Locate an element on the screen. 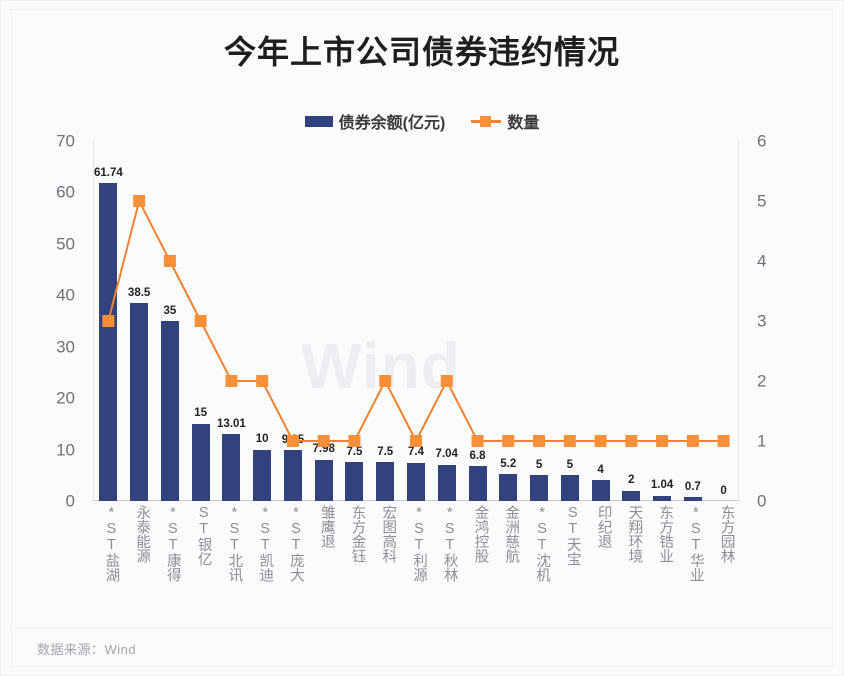 This screenshot has height=676, width=844. y-axis-right-tick: 6 is located at coordinates (762, 141).